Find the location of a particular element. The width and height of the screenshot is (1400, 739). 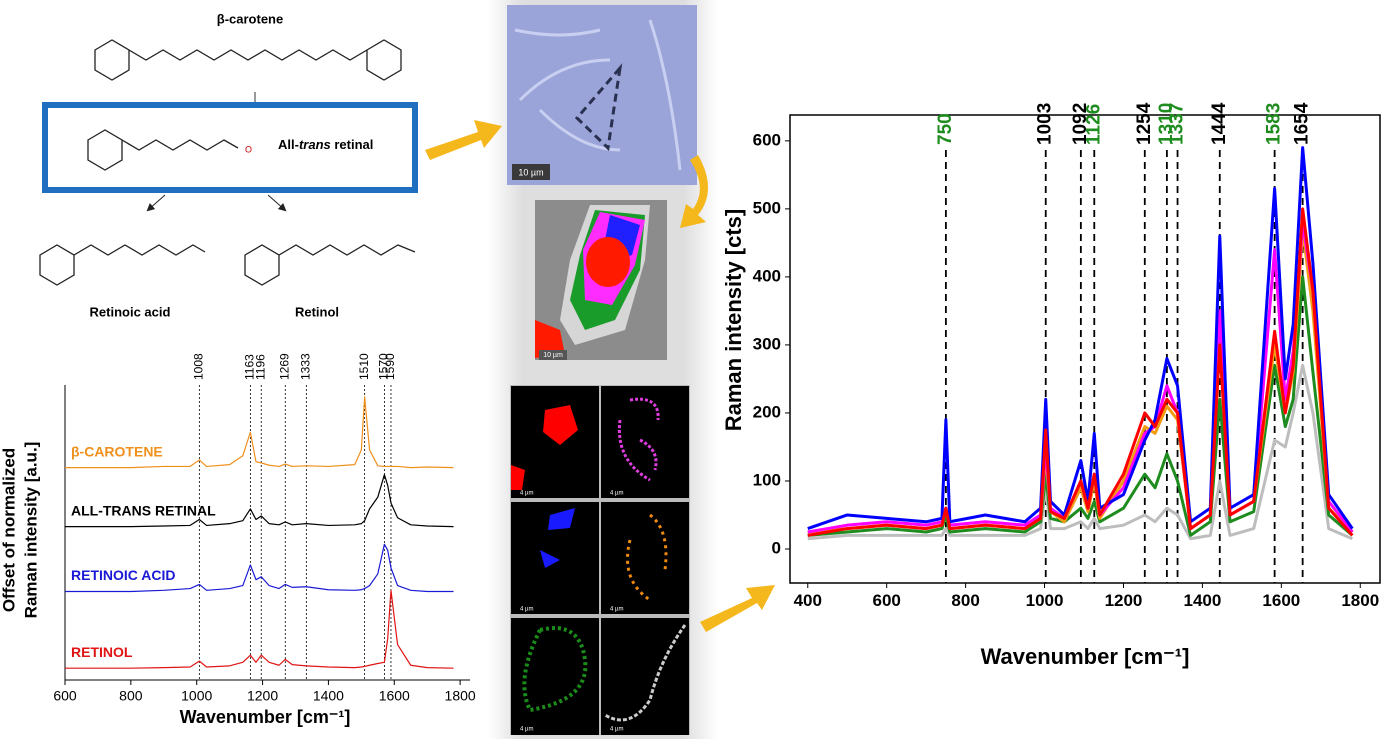

y-axis-label: Raman intensity [cts] is located at coordinates (733, 320).